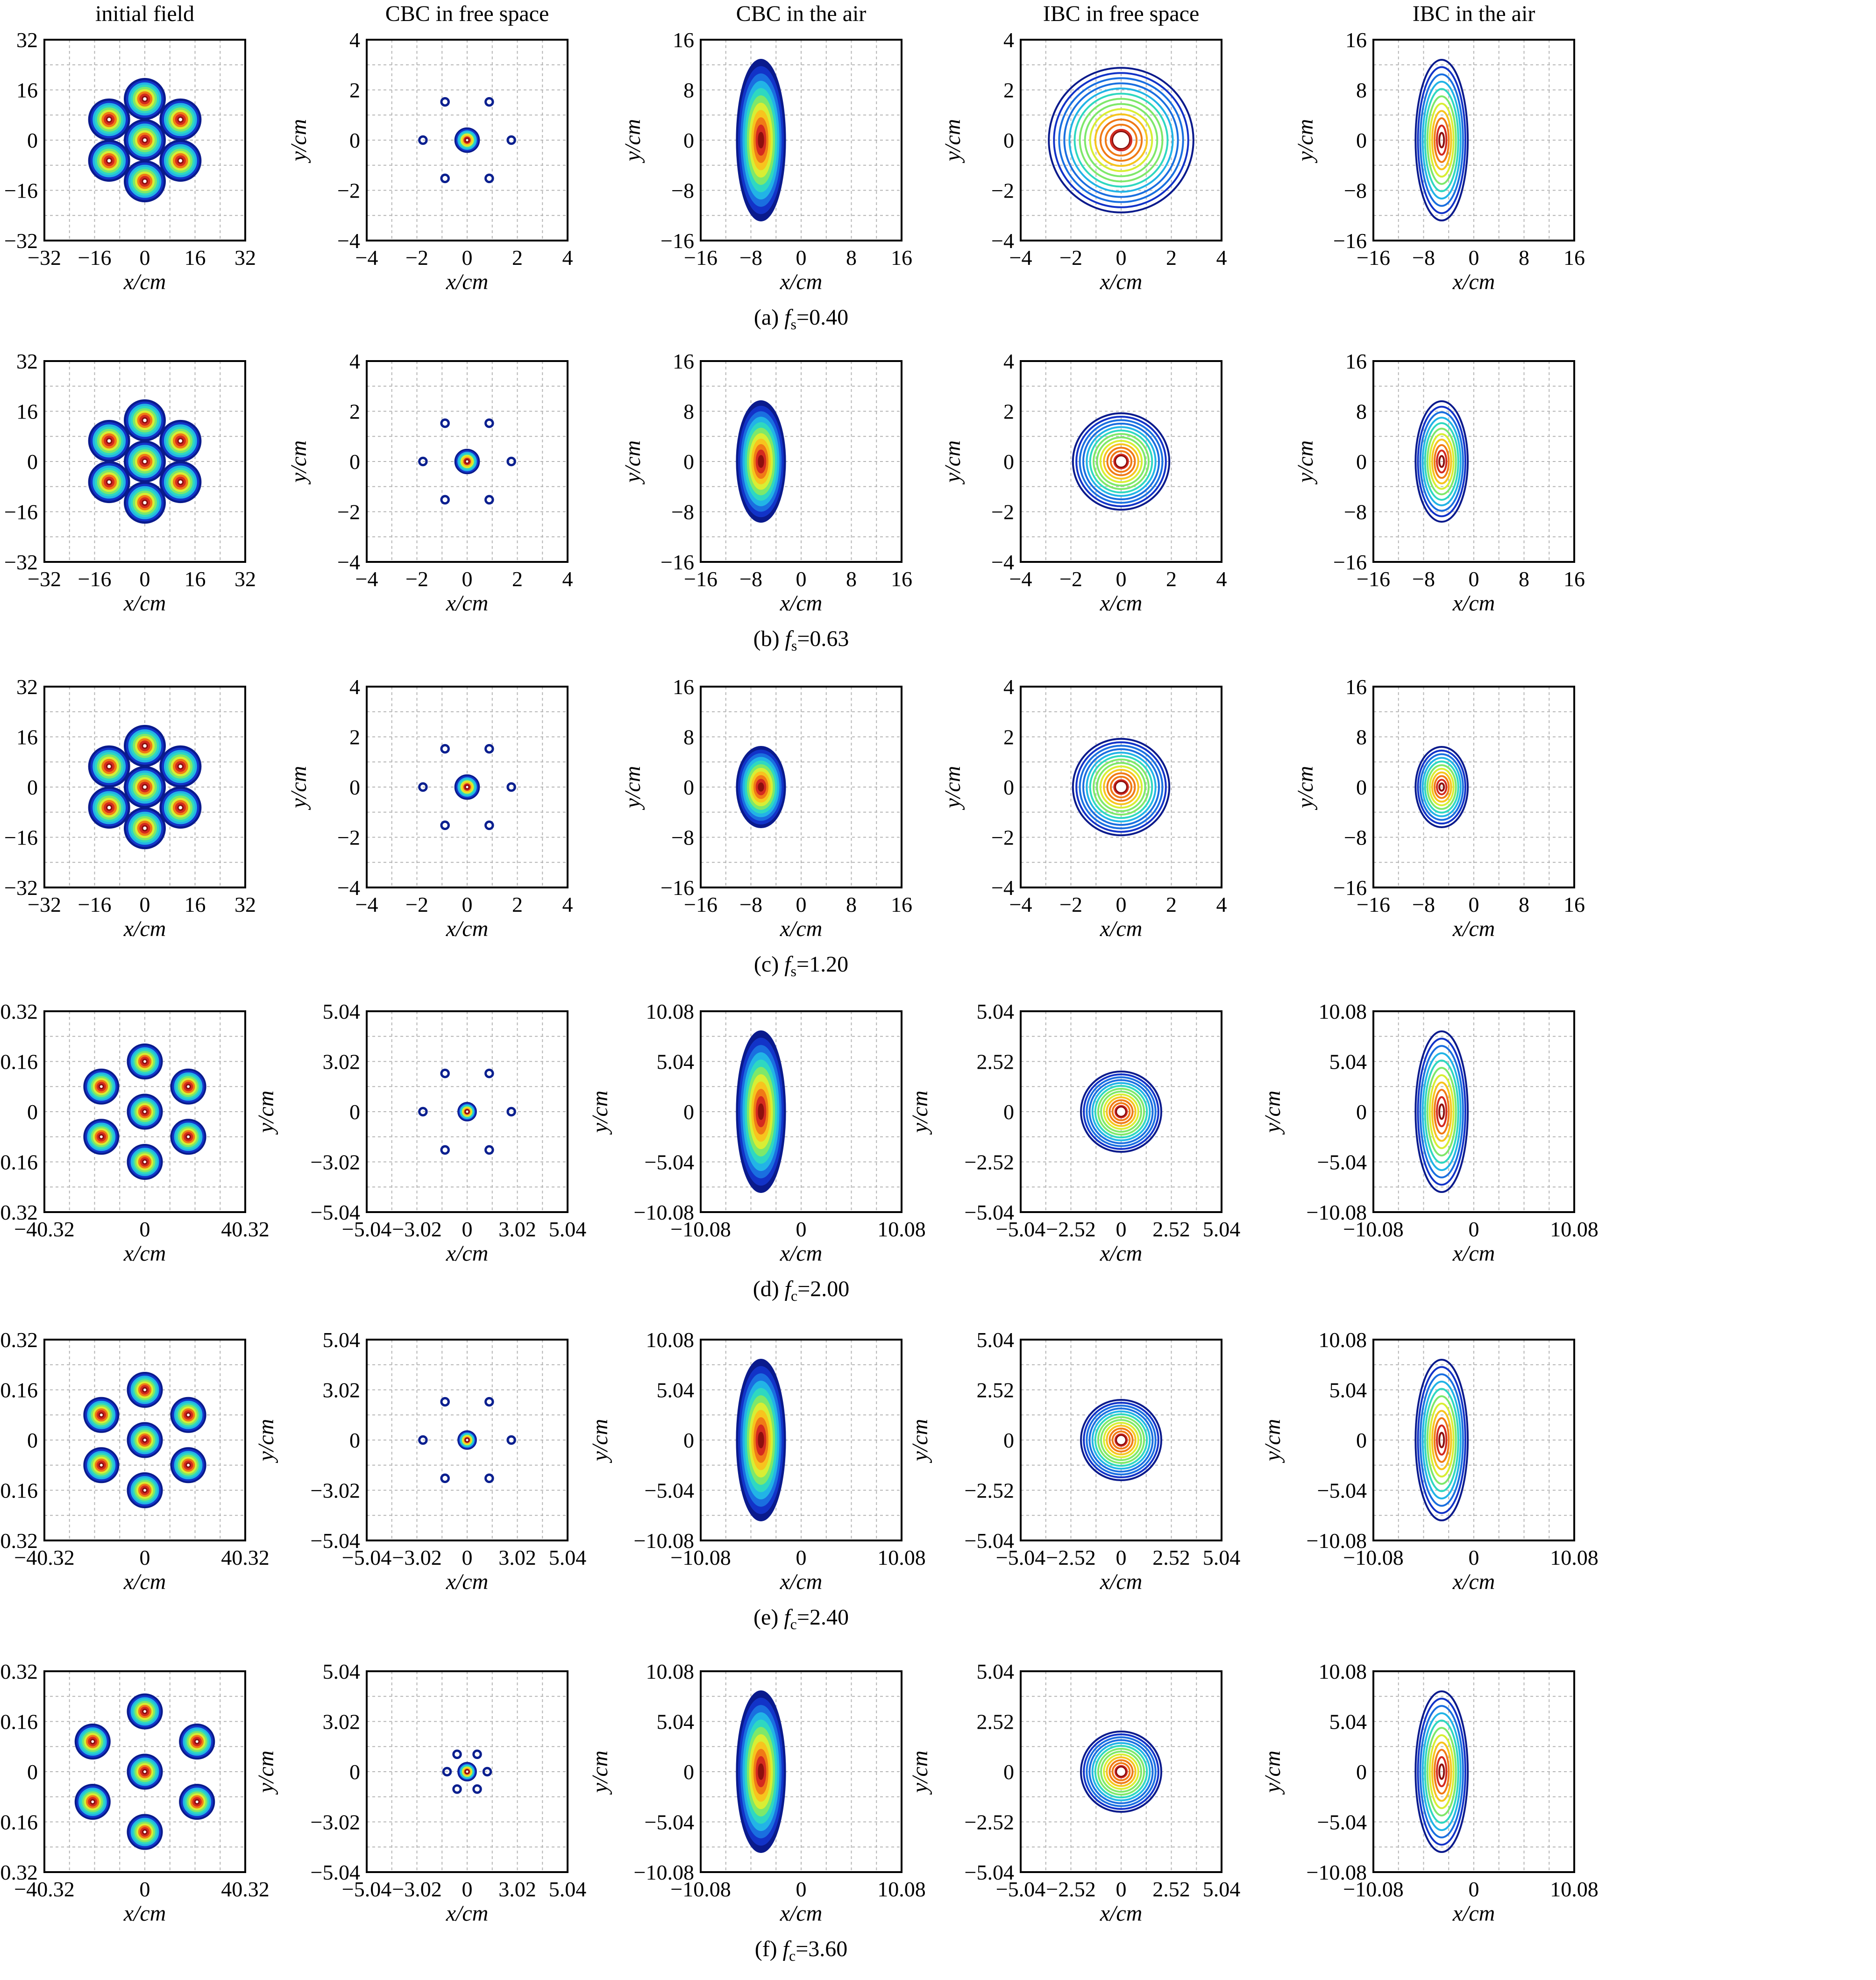 The height and width of the screenshot is (1980, 1876). I want to click on y-tick-label: 2.52, so click(996, 1062).